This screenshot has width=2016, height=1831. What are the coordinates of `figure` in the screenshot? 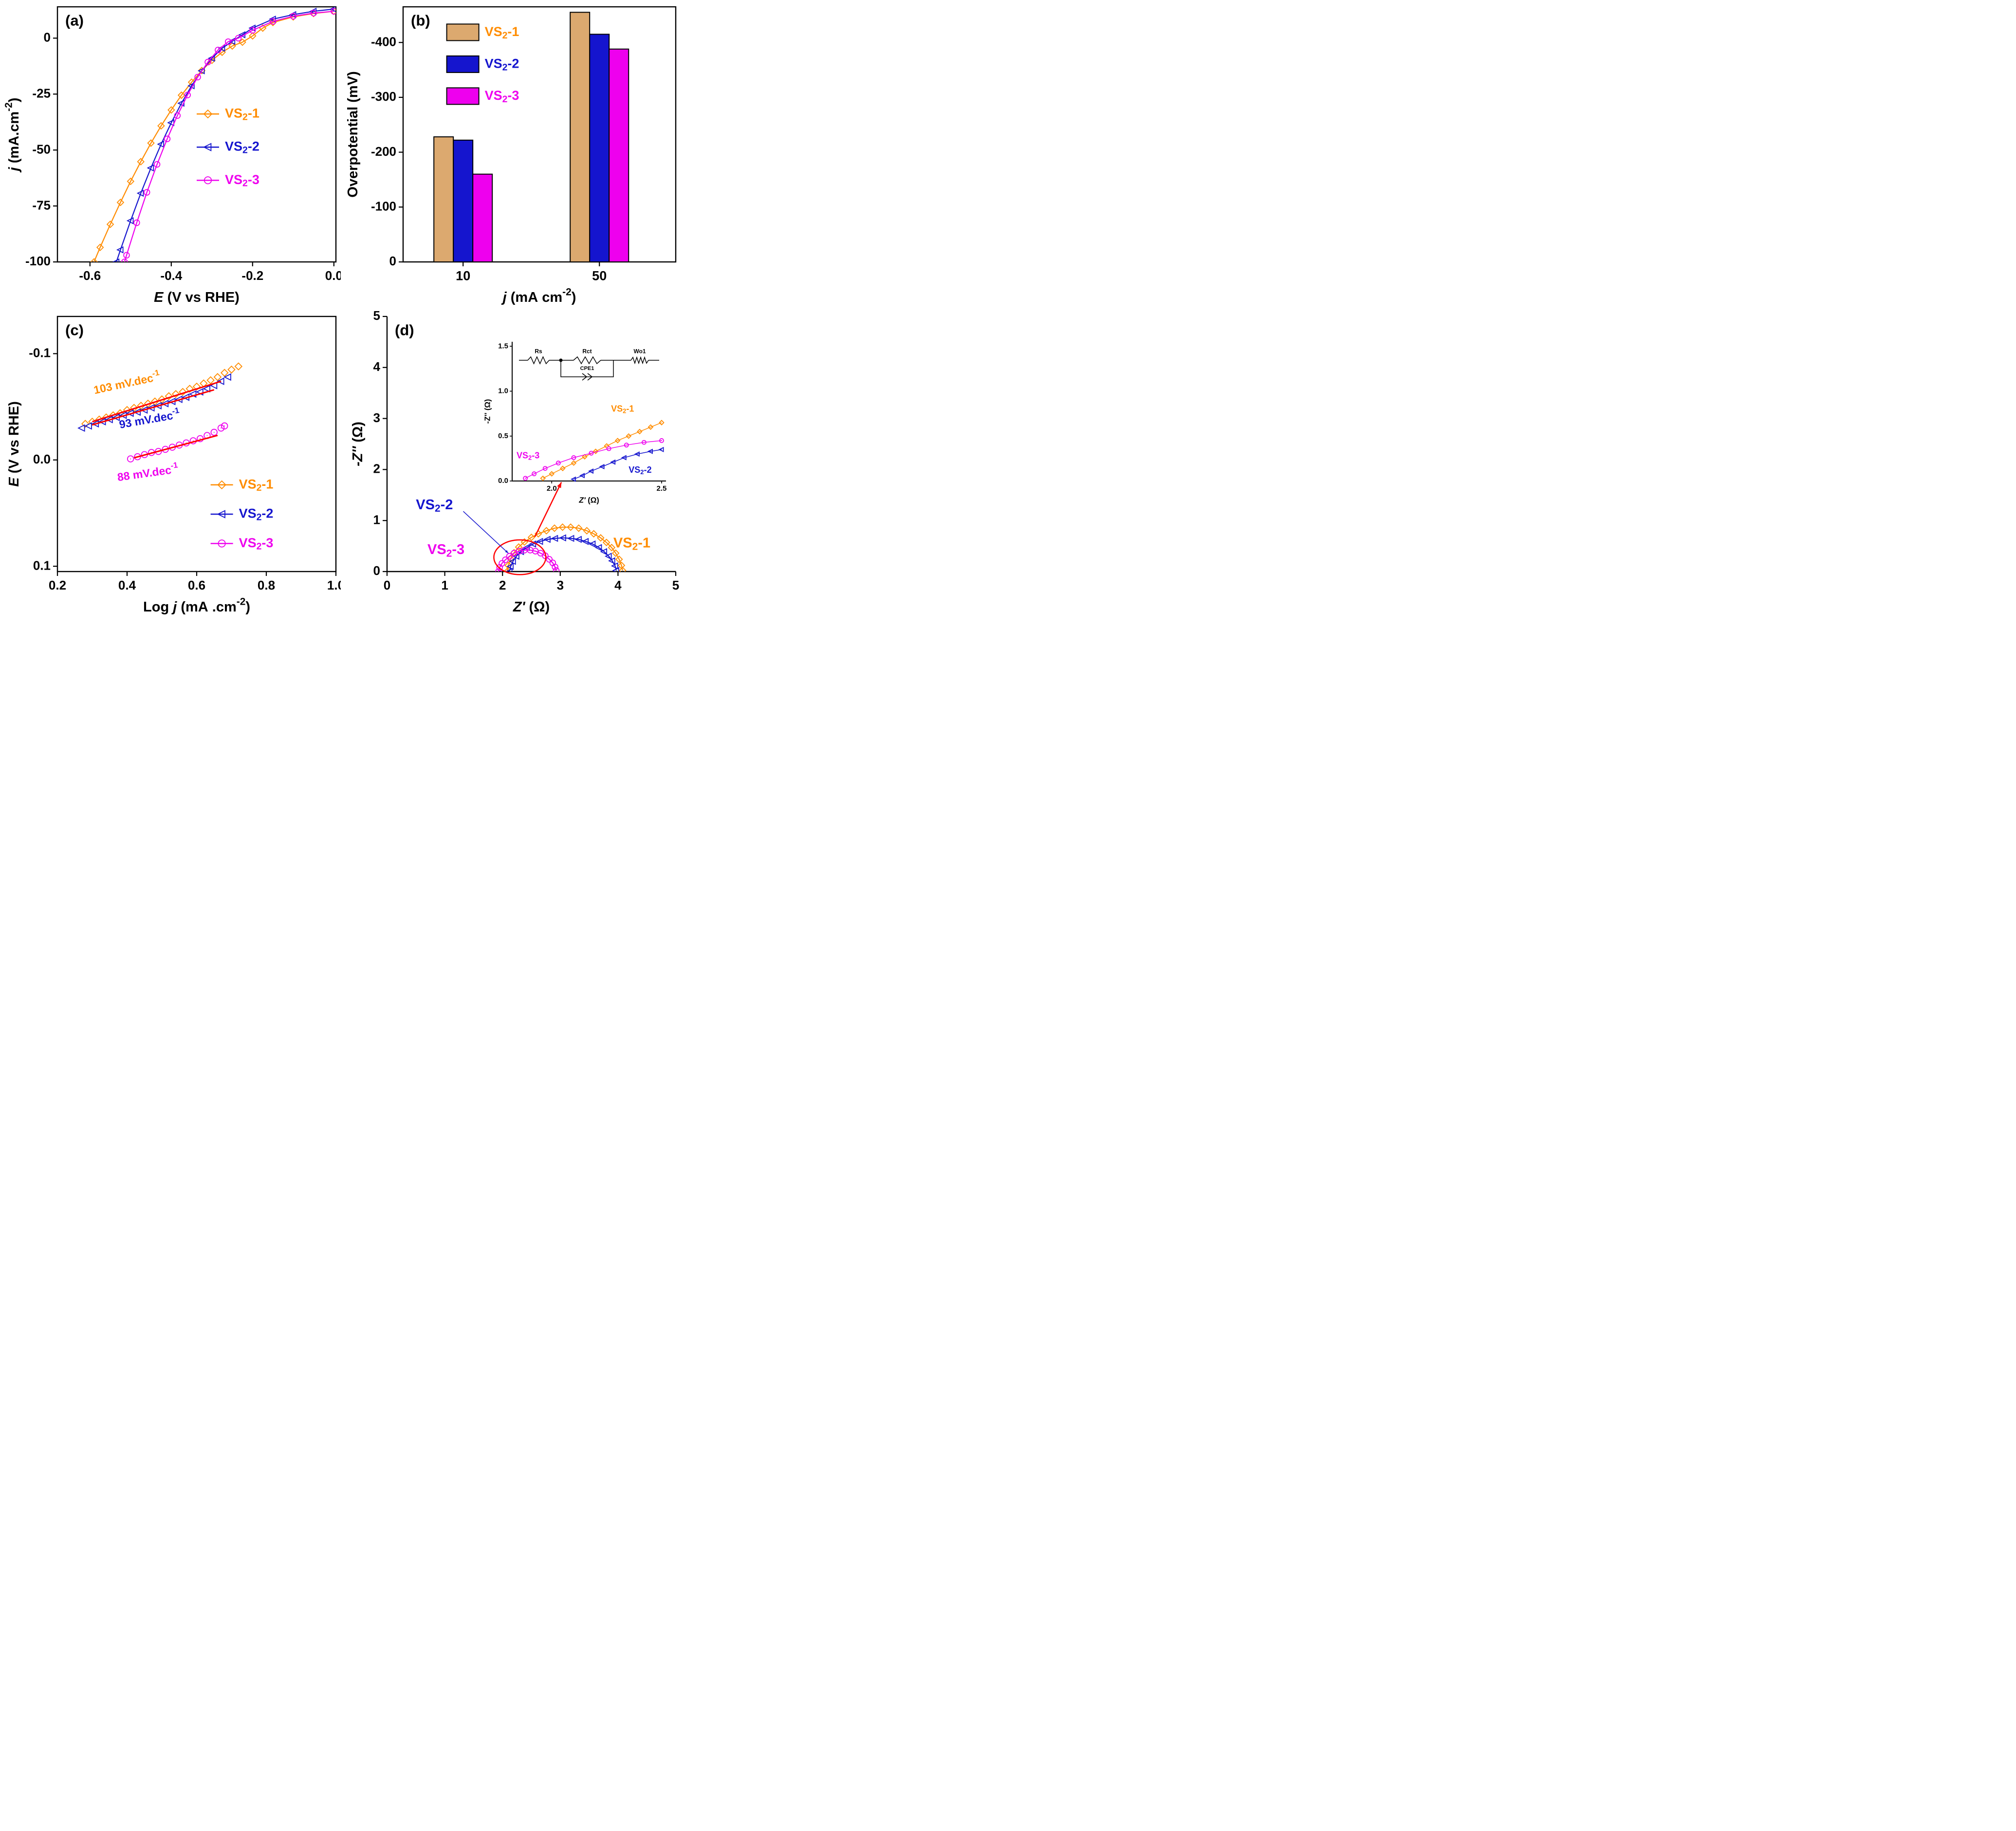 It's located at (341, 309).